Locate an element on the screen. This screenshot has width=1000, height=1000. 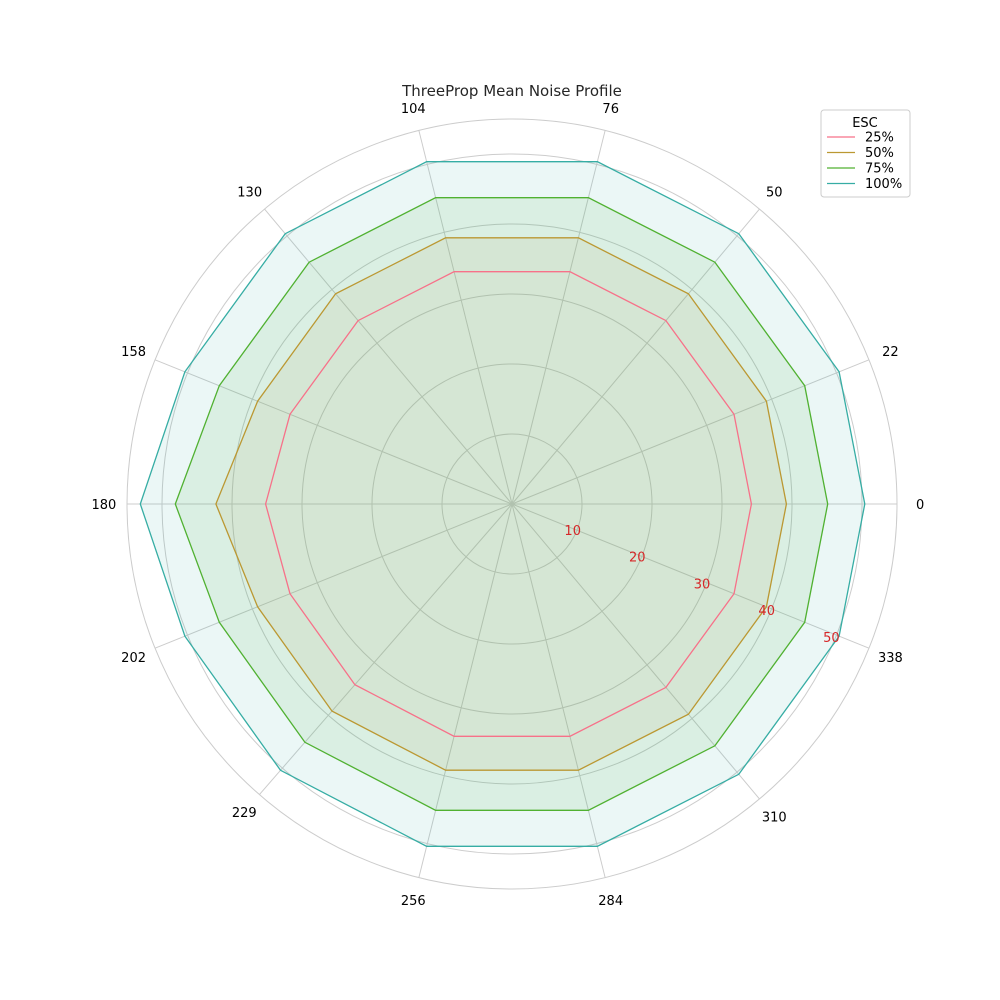
chart-title: ThreeProp Mean Noise Profile is located at coordinates (511, 91).